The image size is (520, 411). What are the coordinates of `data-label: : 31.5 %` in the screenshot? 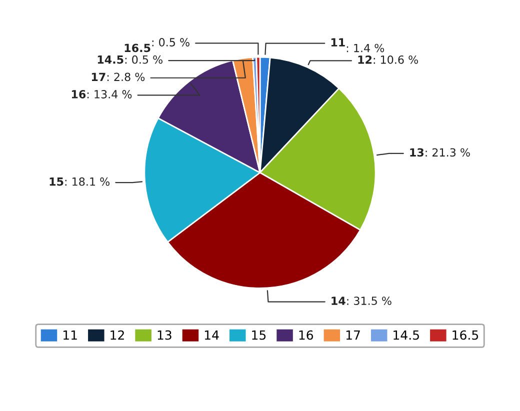 It's located at (369, 301).